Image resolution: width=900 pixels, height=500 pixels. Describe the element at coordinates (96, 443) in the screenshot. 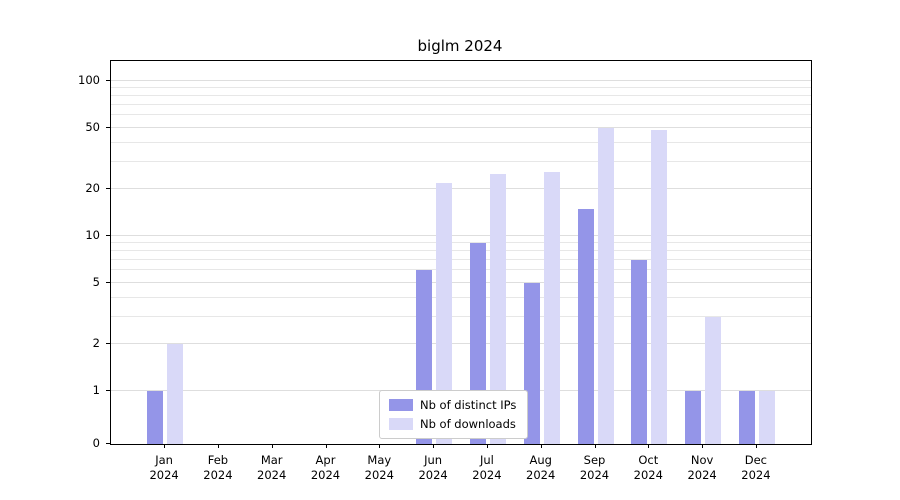

I see `y-tick-label: 0` at that location.